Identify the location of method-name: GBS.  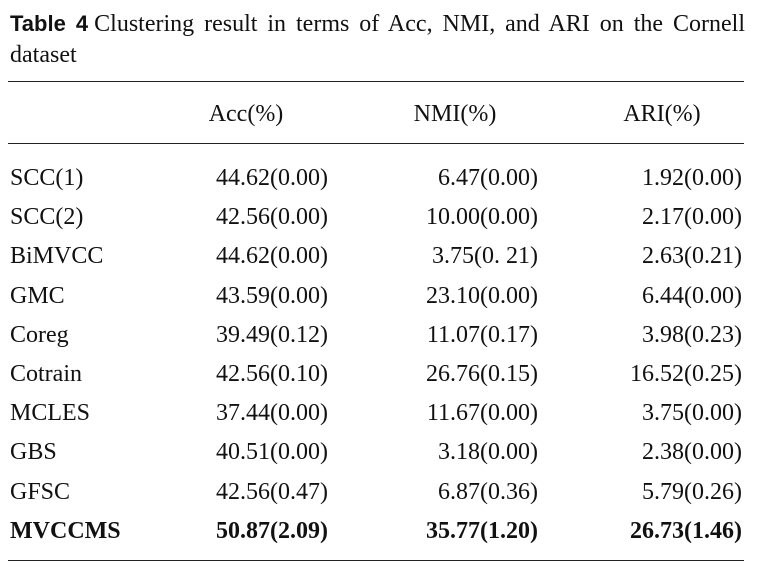
(33, 452).